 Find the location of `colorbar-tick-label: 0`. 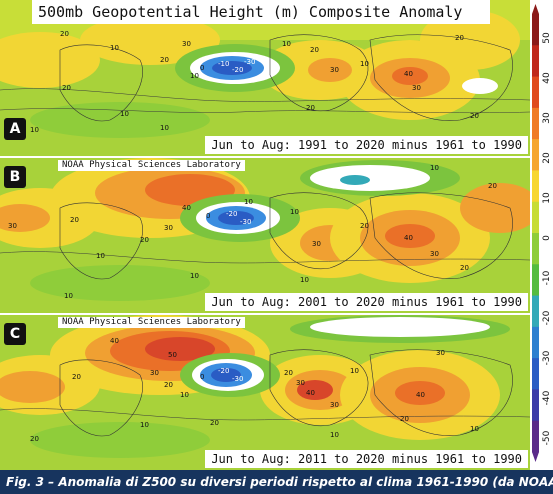

colorbar-tick-label: 0 is located at coordinates (547, 238).